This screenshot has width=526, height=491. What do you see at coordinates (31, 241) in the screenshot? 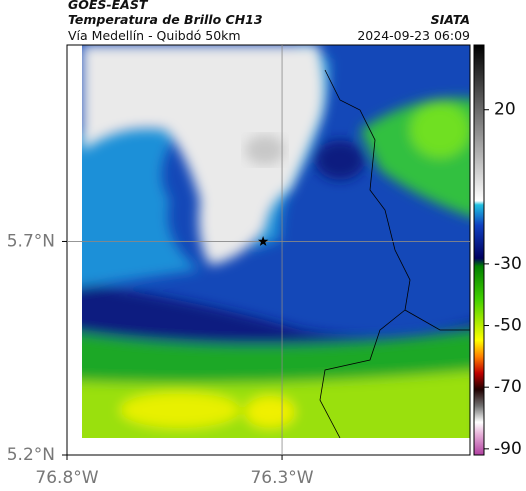
I see `y-tick-label: 5.7°N` at bounding box center [31, 241].